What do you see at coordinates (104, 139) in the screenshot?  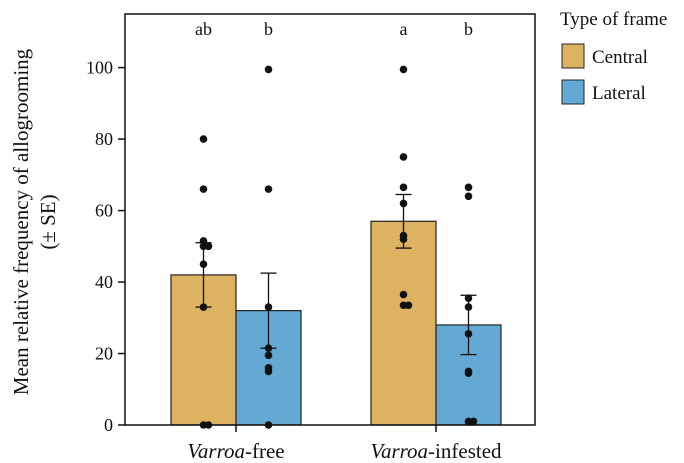 I see `y-tick-label: 80` at bounding box center [104, 139].